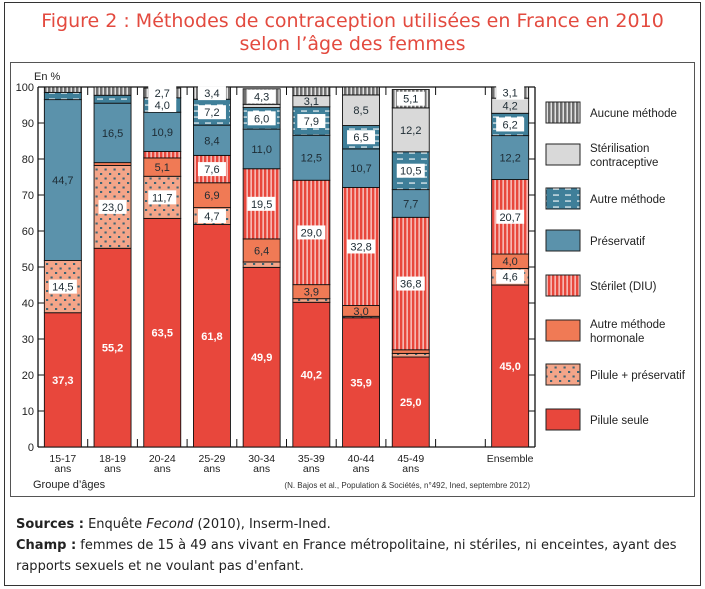  Describe the element at coordinates (510, 107) in the screenshot. I see `data-label: 4,2` at that location.